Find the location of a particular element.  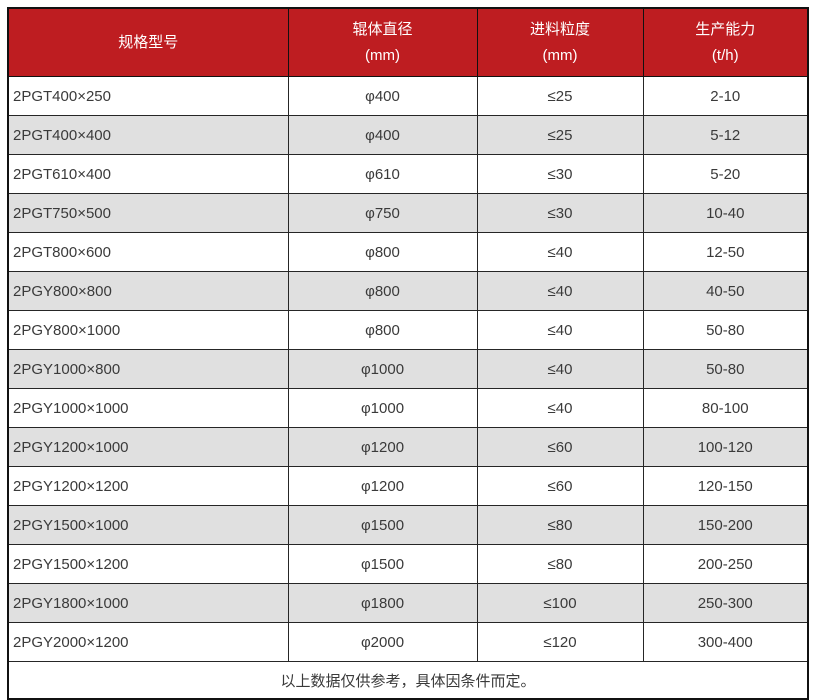

table-row: 2PGY1500×1000 φ1500 ≤80 150-200 is located at coordinates (408, 525).